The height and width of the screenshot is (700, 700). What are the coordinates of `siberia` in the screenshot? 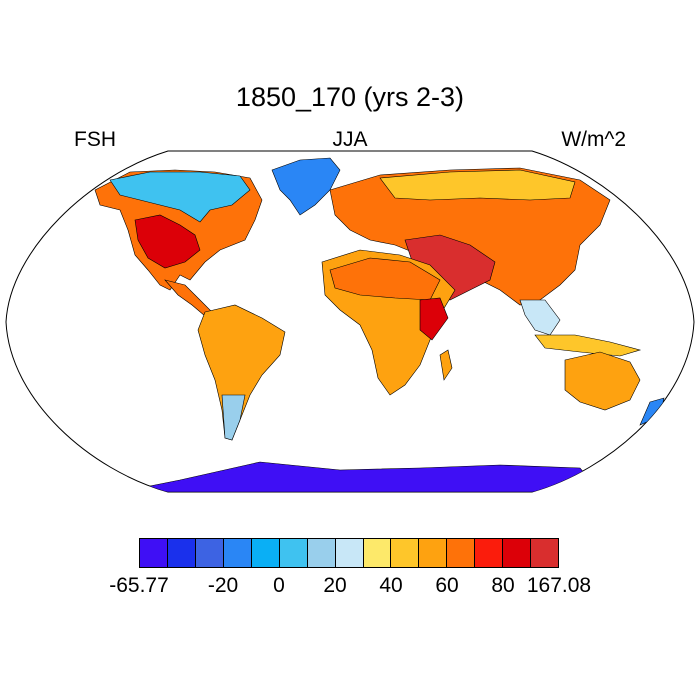 It's located at (477, 185).